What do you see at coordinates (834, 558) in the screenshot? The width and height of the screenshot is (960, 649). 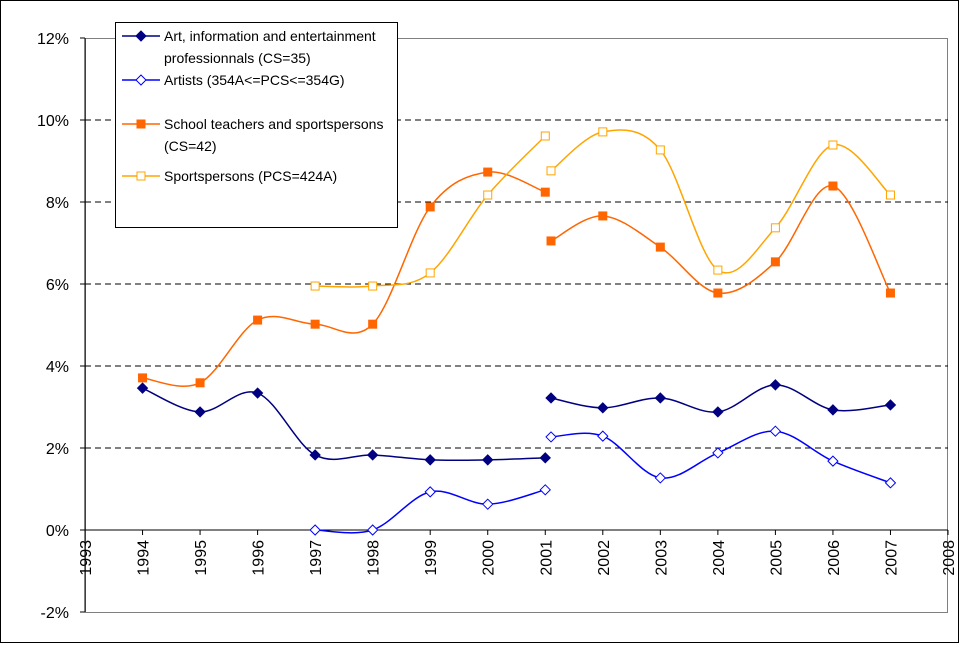 I see `x-tick-label: 2006` at bounding box center [834, 558].